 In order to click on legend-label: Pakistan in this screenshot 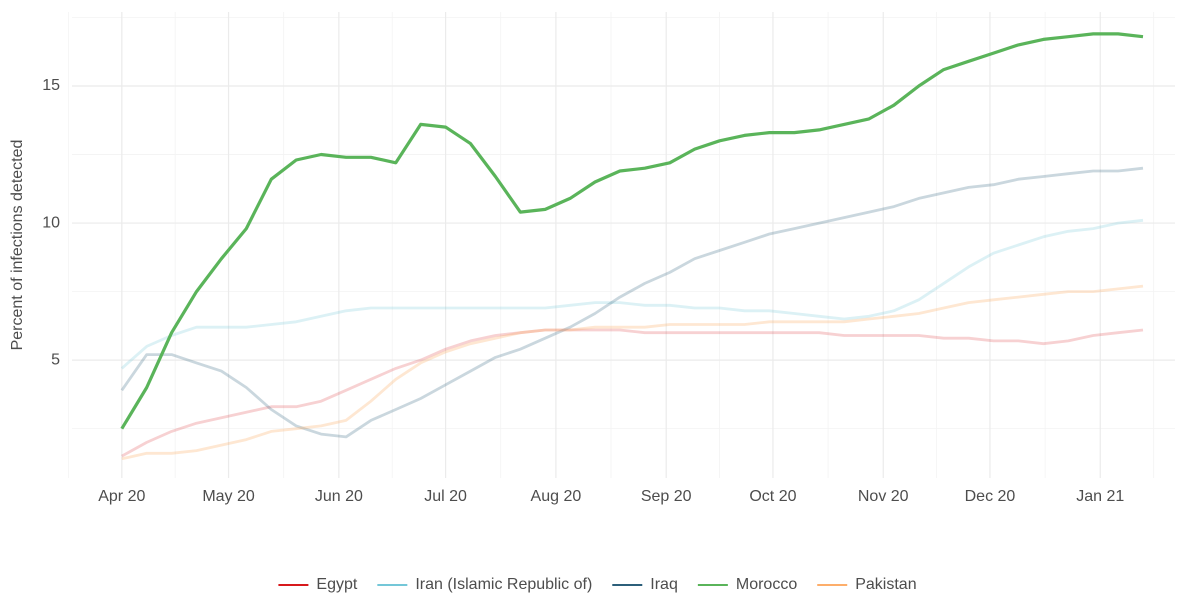, I will do `click(885, 584)`.